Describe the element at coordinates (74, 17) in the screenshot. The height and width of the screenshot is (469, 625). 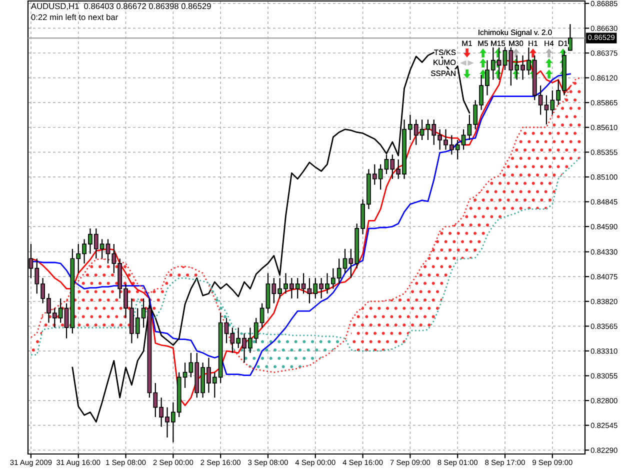
I see `text: 0:22 min left to next bar` at that location.